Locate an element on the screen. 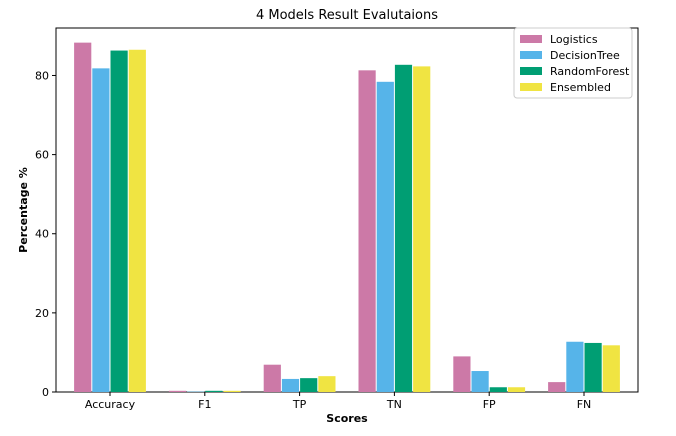 This screenshot has height=436, width=676. bar-ensembled-f1 is located at coordinates (232, 391).